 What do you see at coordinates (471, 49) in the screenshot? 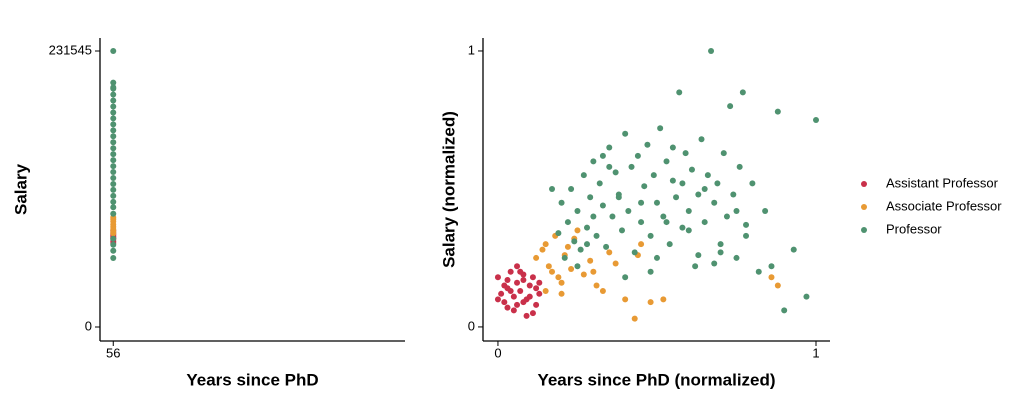
I see `y-tick-label: 1` at bounding box center [471, 49].